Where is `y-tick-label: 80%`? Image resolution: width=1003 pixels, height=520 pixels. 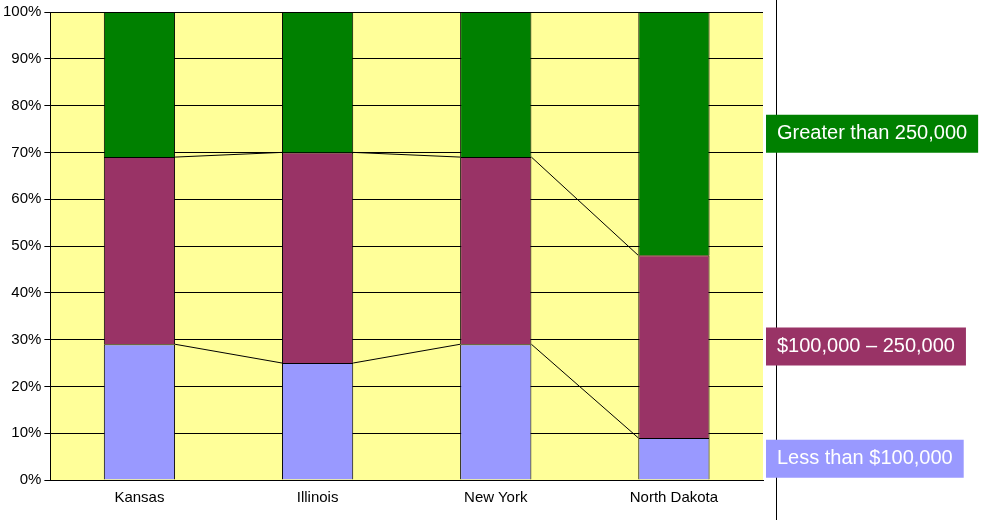
y-tick-label: 80% is located at coordinates (26, 104).